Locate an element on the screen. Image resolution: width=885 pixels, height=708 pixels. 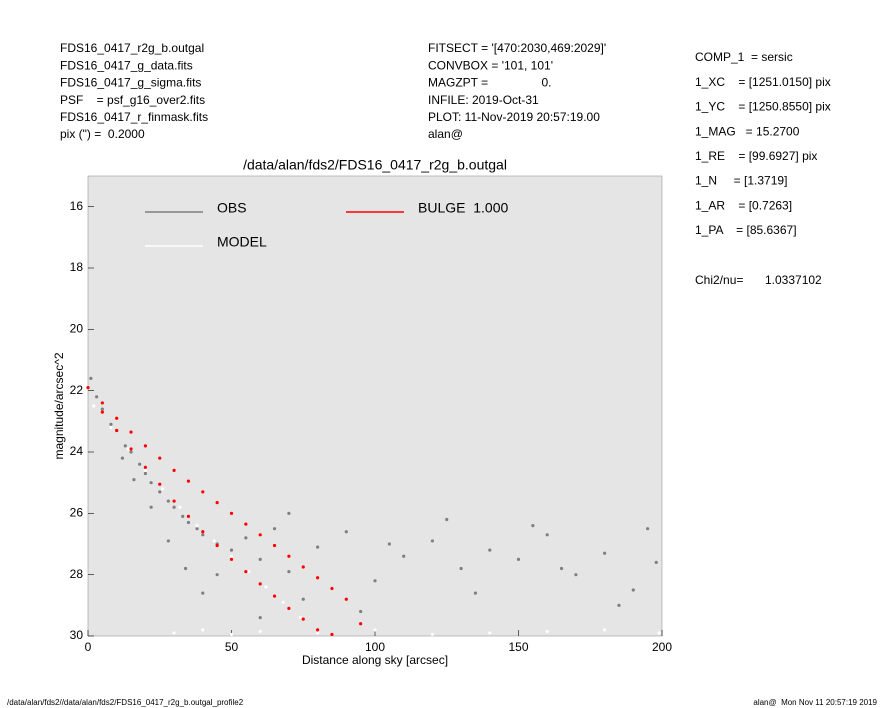
y-tick-label: 28 is located at coordinates (77, 574).